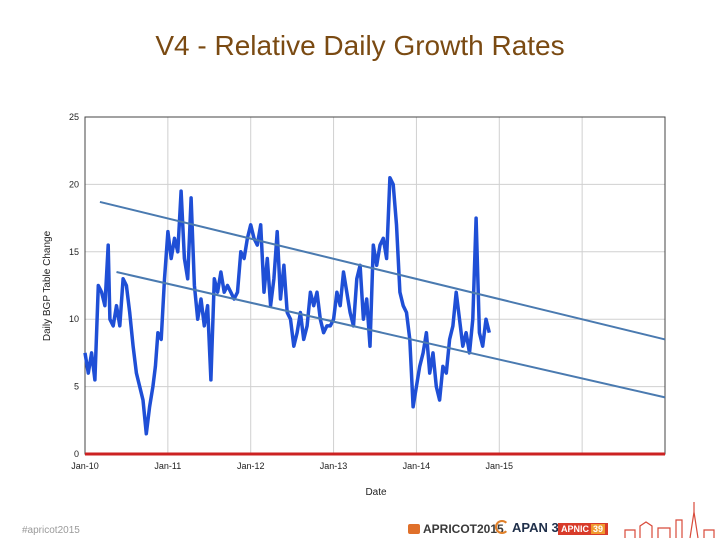  I want to click on footer-hashtag: #apricot2015, so click(51, 530).